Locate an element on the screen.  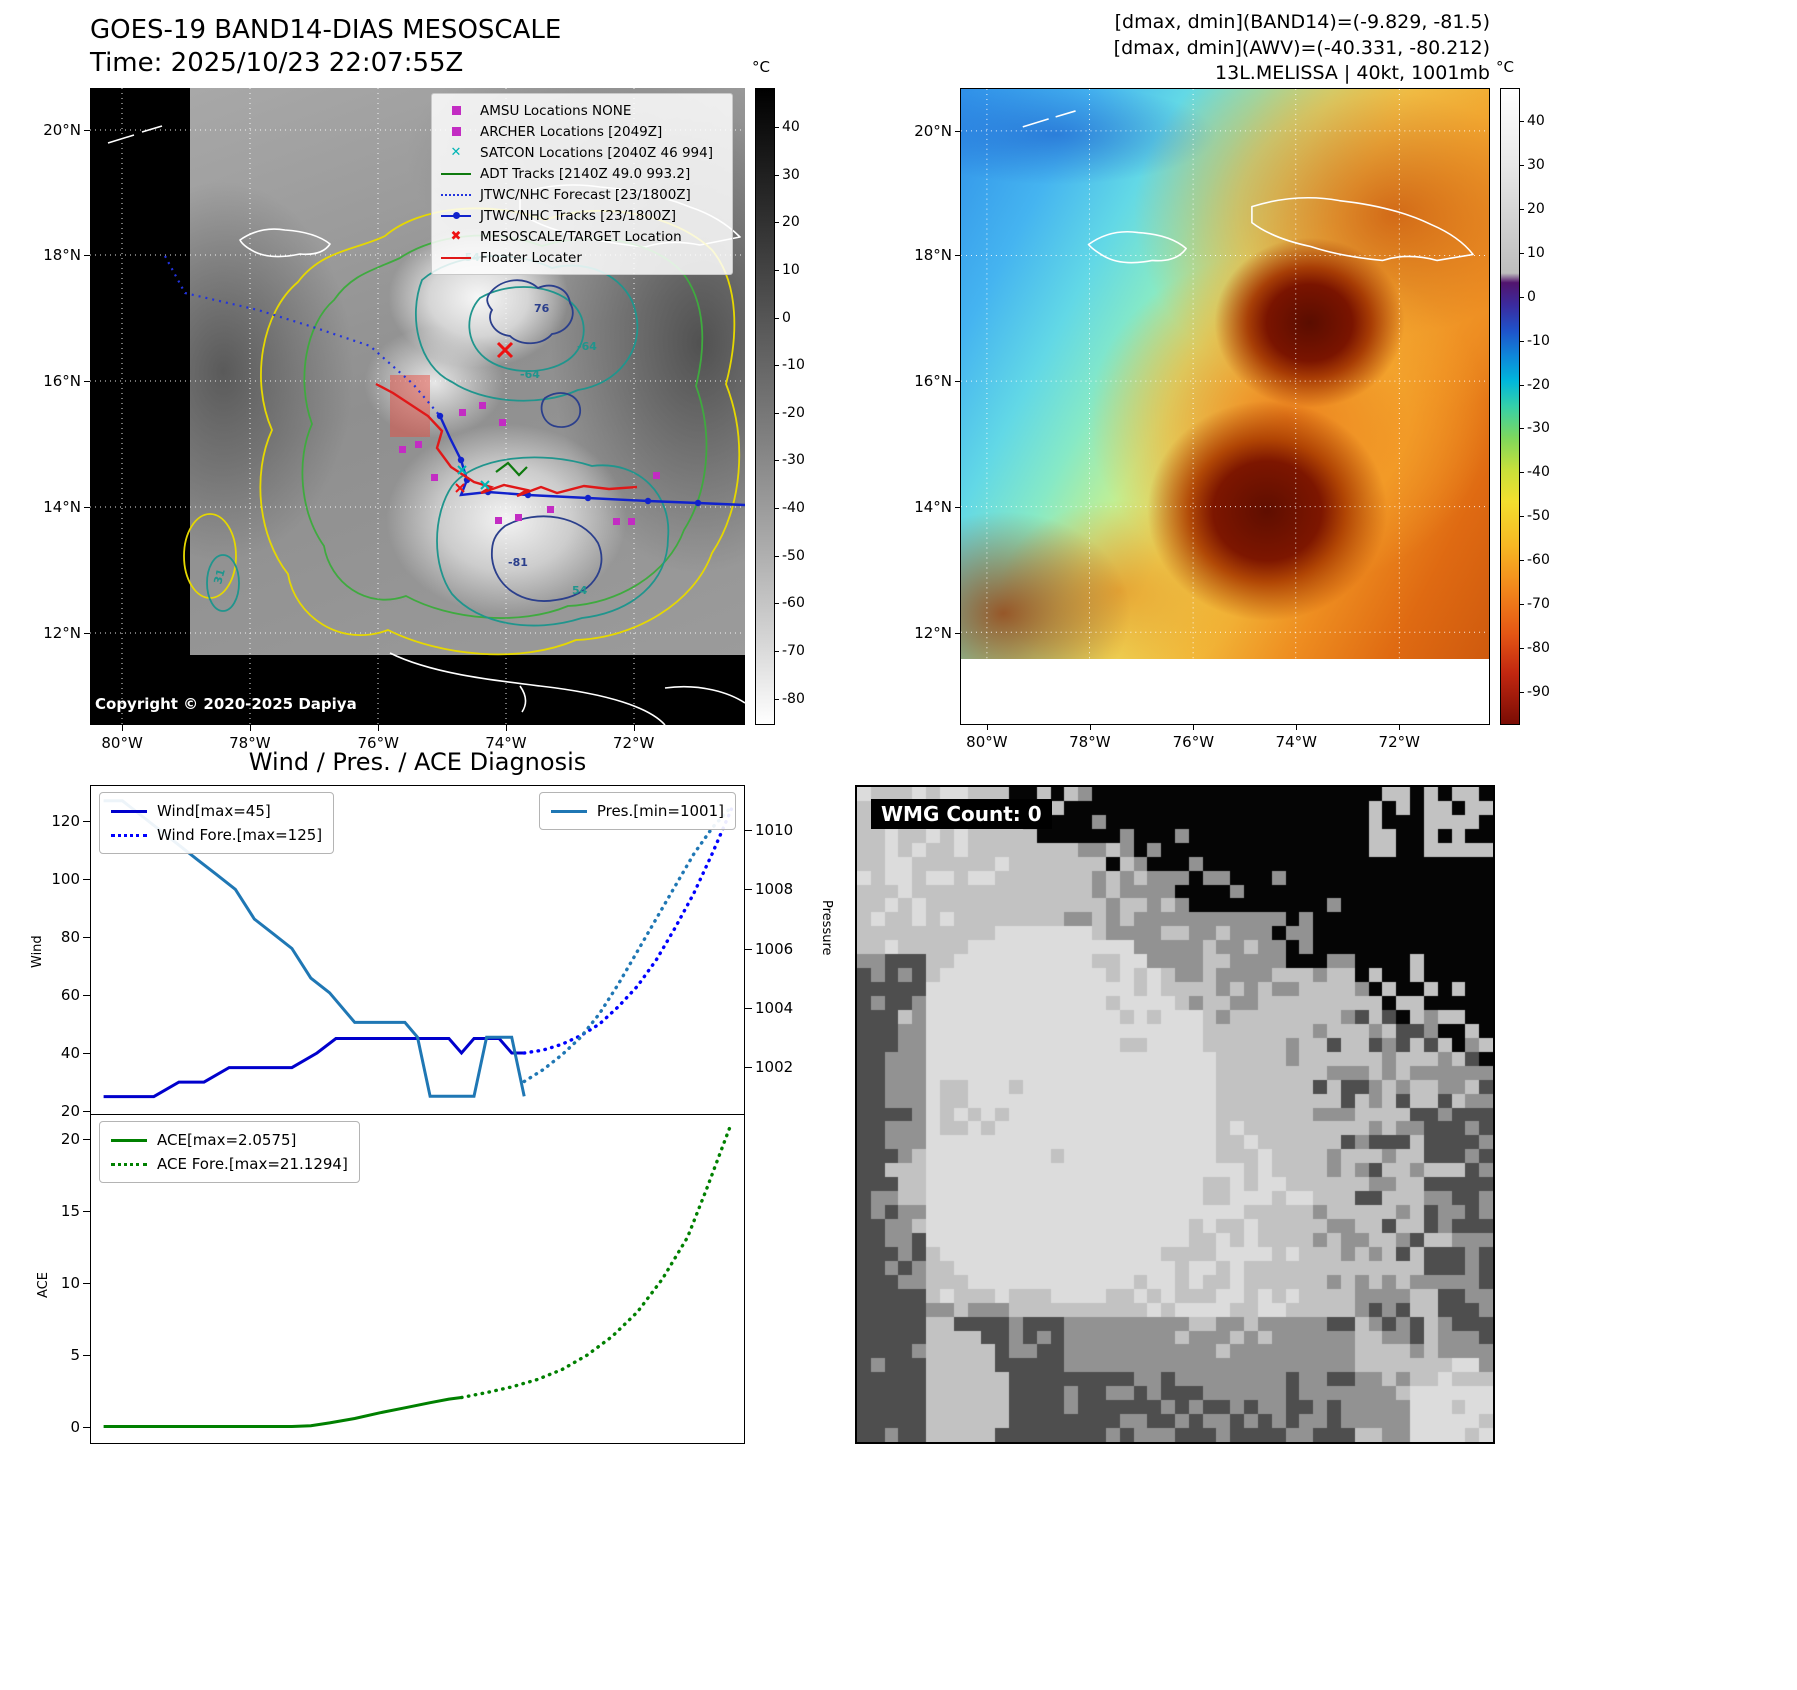
contour-label: 54 is located at coordinates (580, 590).